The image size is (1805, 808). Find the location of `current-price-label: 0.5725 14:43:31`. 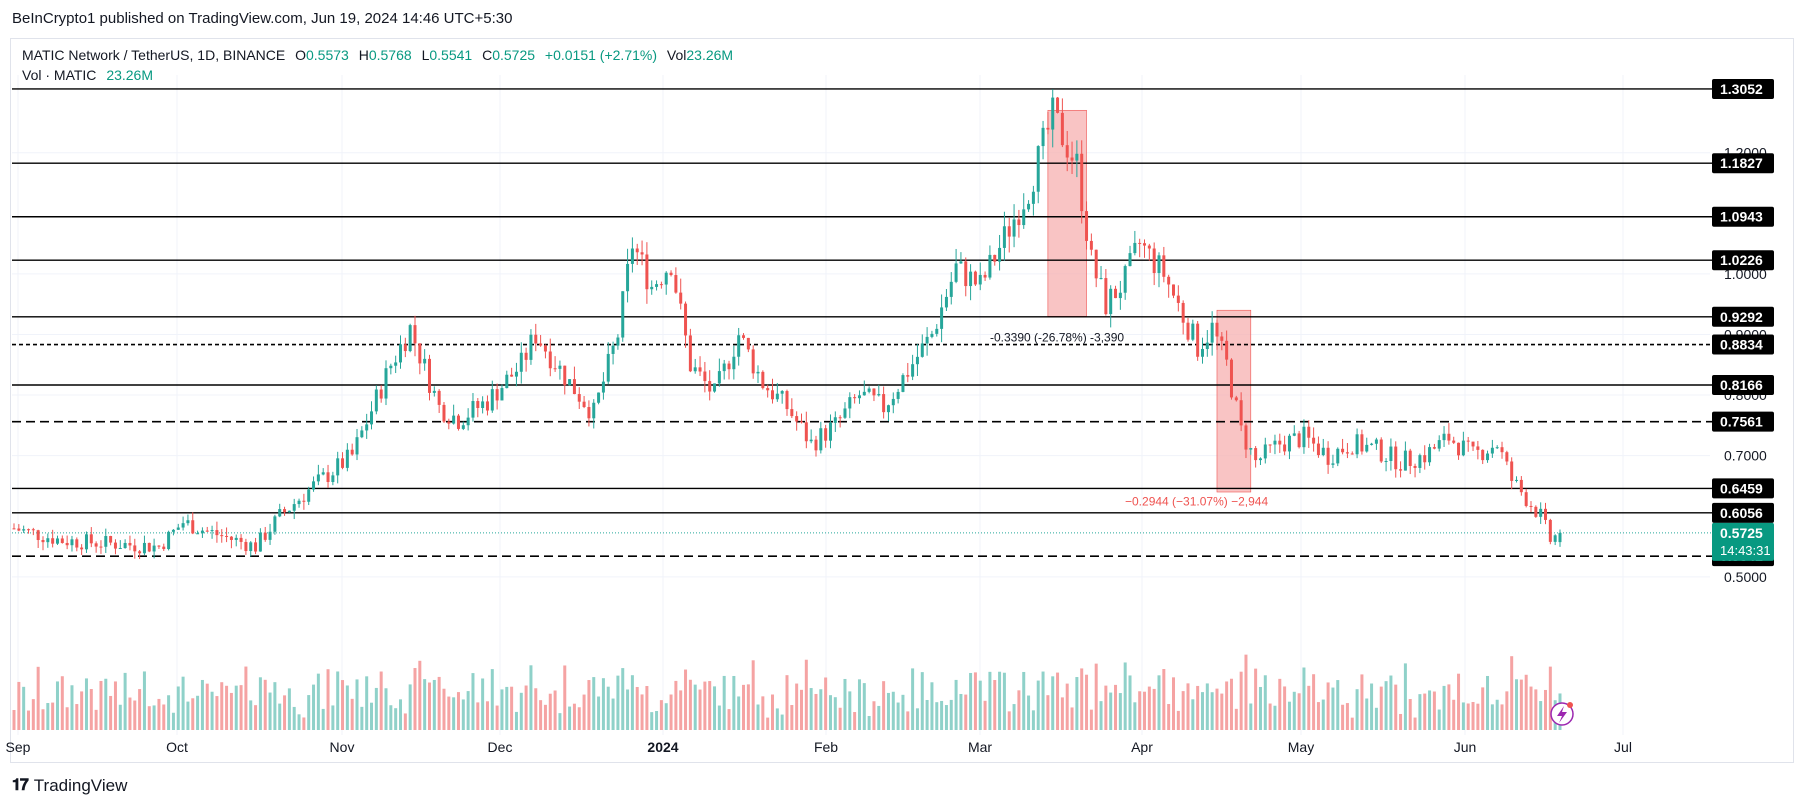

current-price-label: 0.5725 14:43:31 is located at coordinates (1743, 541).